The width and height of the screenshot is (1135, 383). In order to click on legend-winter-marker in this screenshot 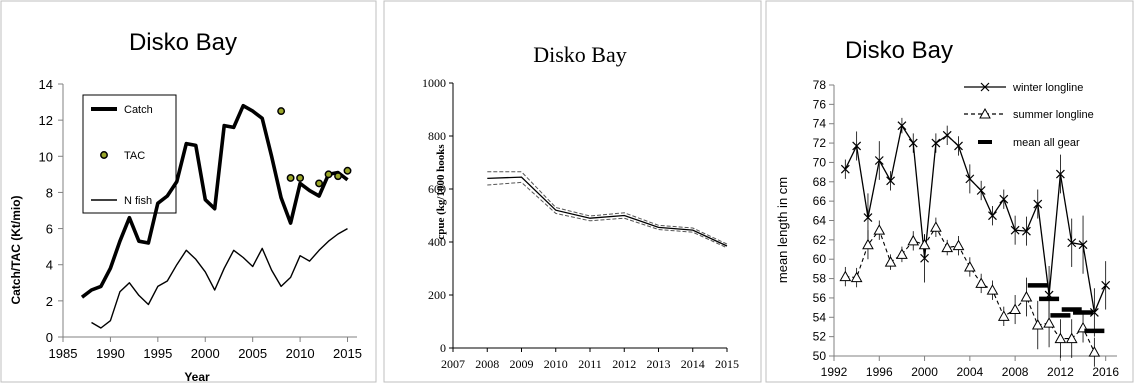, I will do `click(985, 87)`.